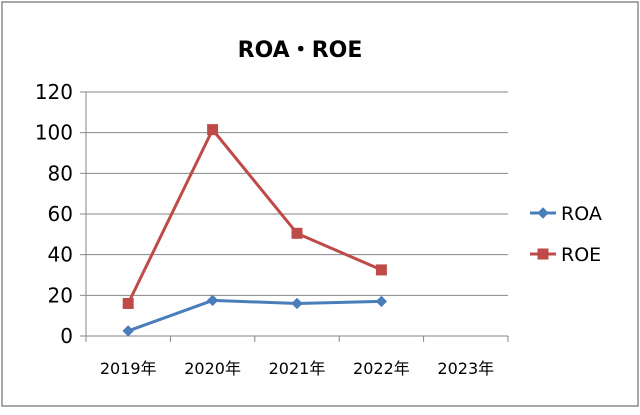  I want to click on legend-roe-marker, so click(543, 254).